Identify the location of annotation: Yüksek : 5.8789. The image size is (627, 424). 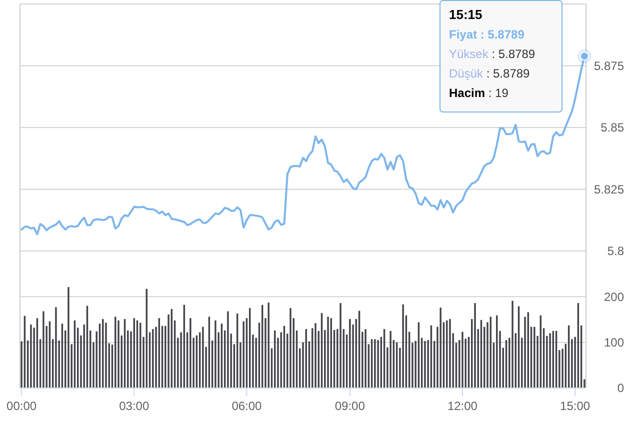
(492, 54).